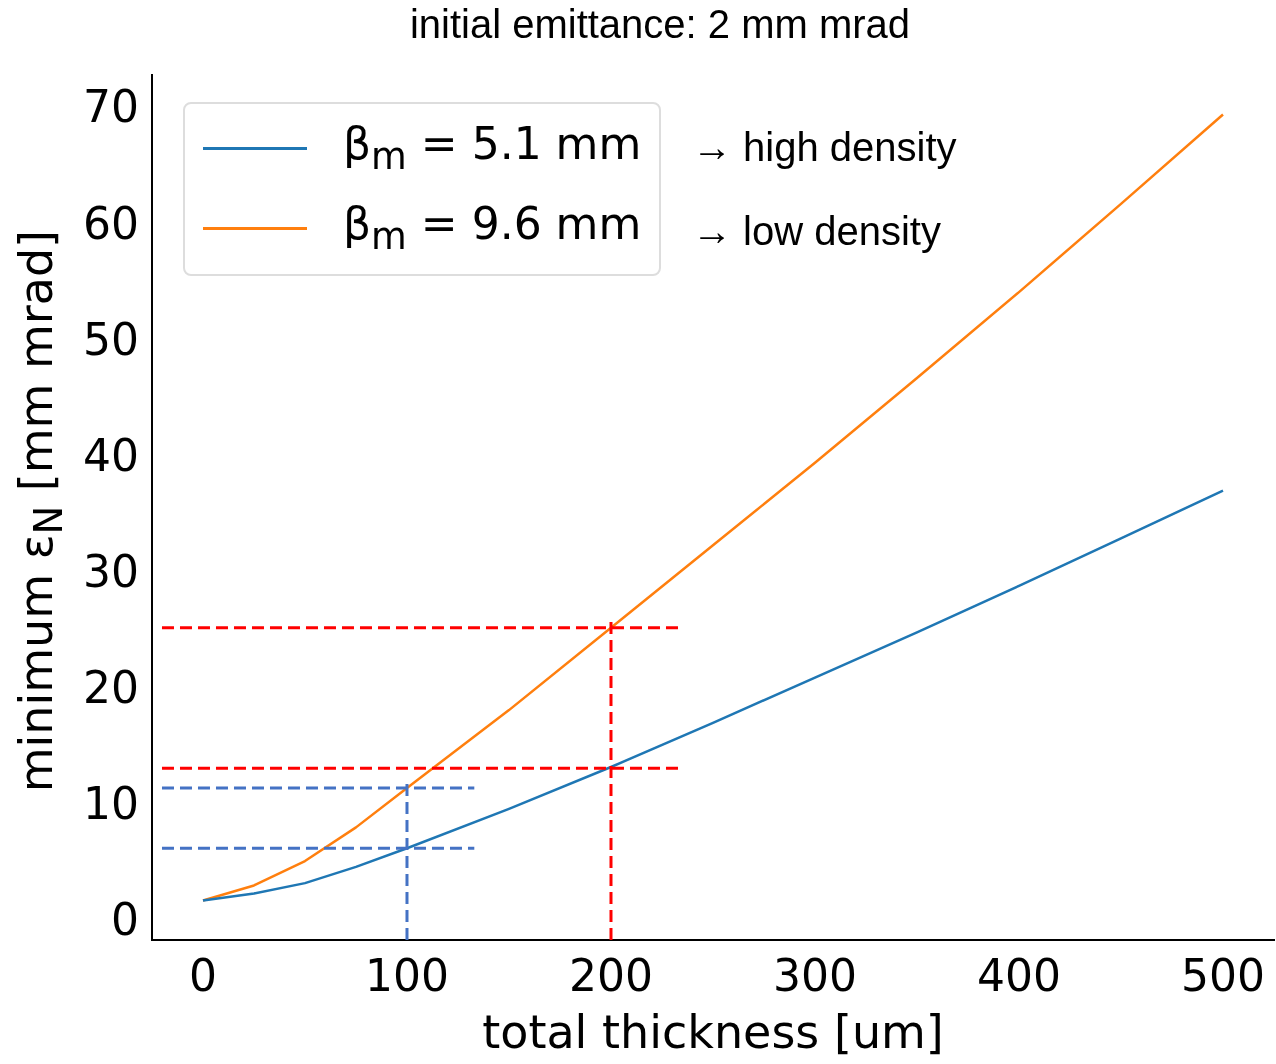  I want to click on chart-title: initial emittance: 2 mm mrad, so click(660, 24).